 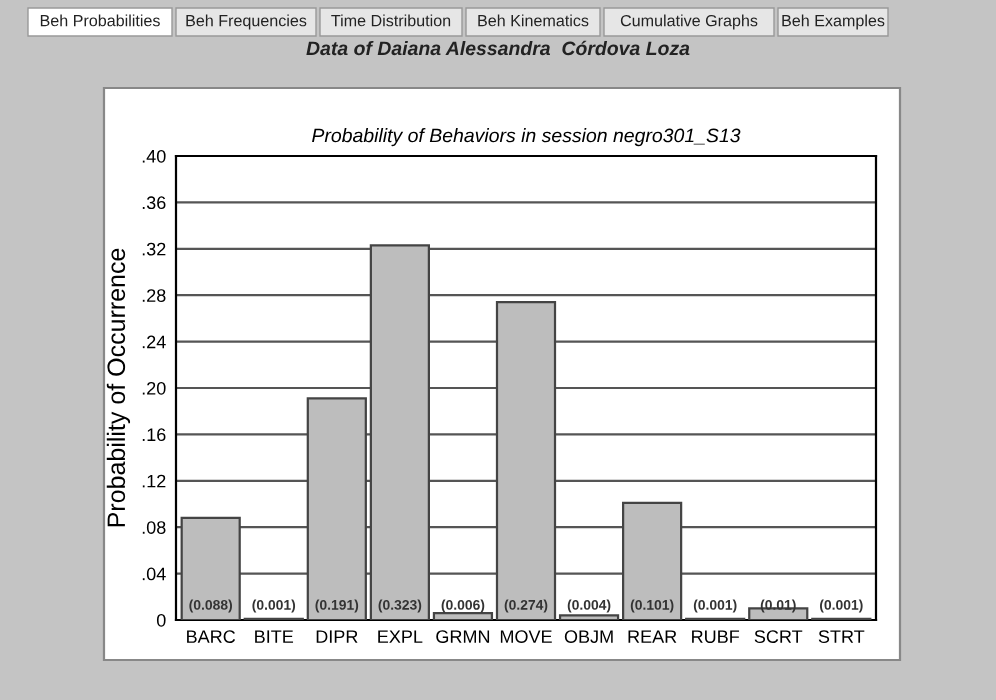 I want to click on x-tick-label: OBJM, so click(x=588, y=636).